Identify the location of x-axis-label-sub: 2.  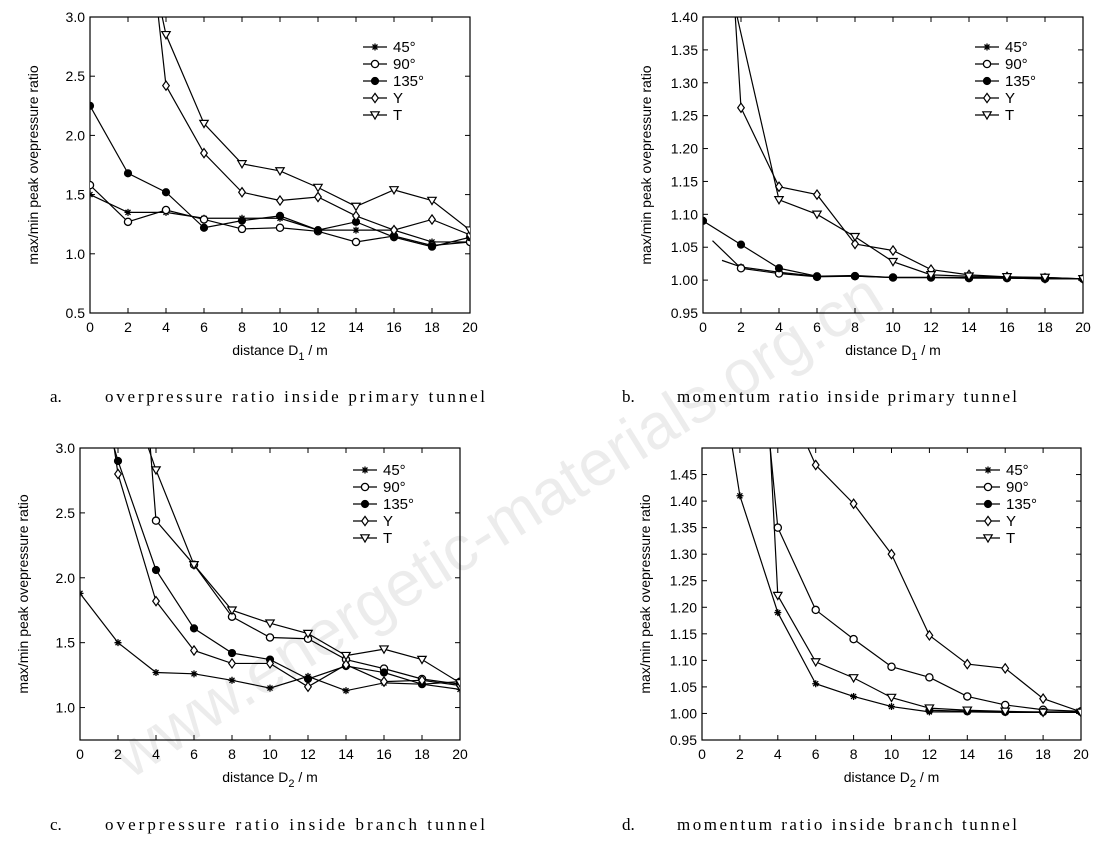
(913, 784).